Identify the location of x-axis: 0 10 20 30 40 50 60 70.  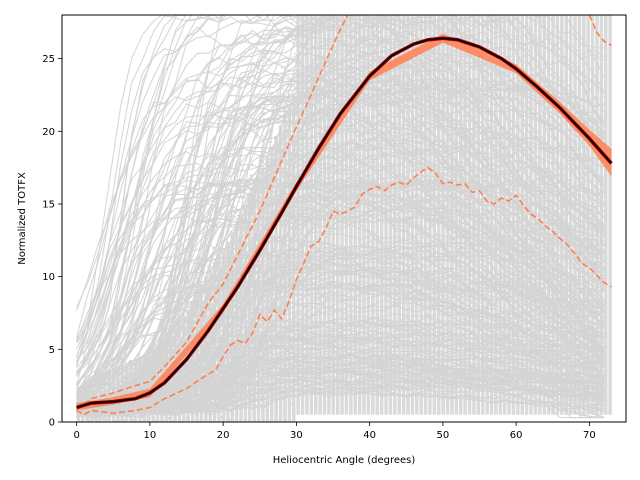
(334, 431).